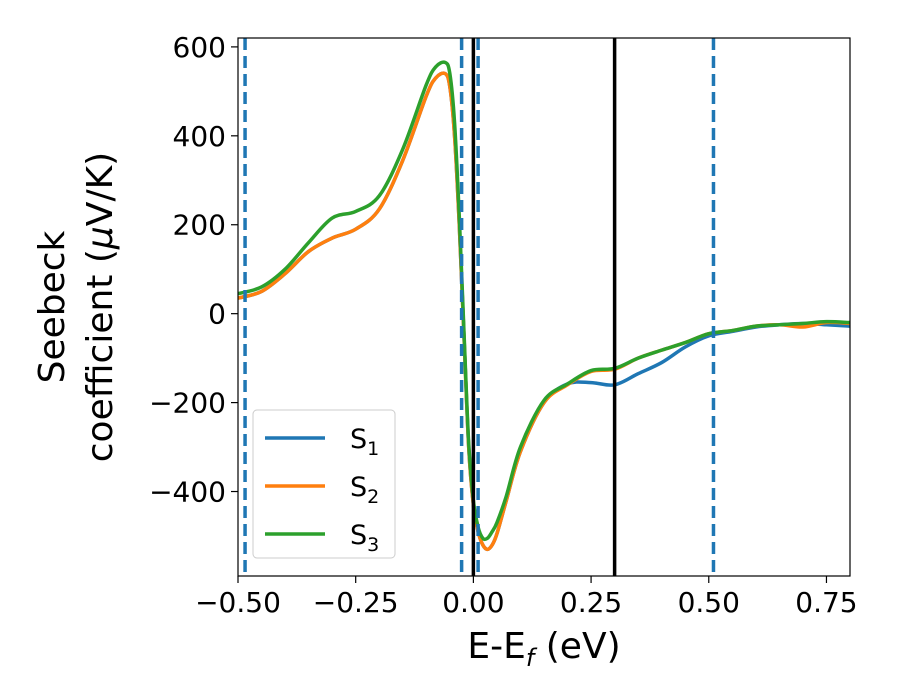 The image size is (900, 700). What do you see at coordinates (364, 442) in the screenshot?
I see `legend-label-s1: S1` at bounding box center [364, 442].